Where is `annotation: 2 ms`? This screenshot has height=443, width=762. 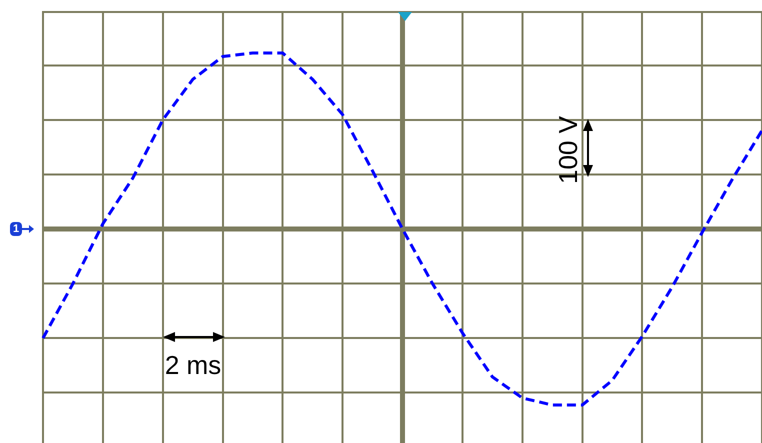 annotation: 2 ms is located at coordinates (193, 365).